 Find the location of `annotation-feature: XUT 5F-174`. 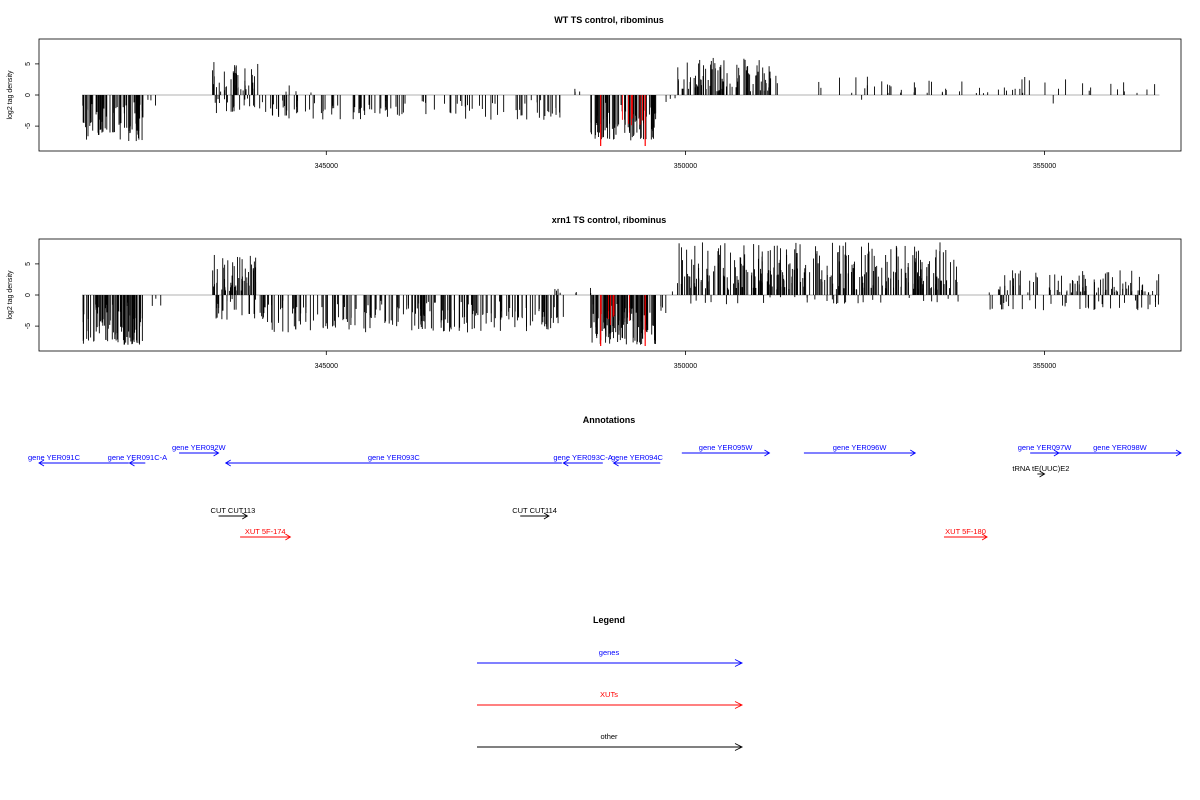

annotation-feature: XUT 5F-174 is located at coordinates (266, 534).